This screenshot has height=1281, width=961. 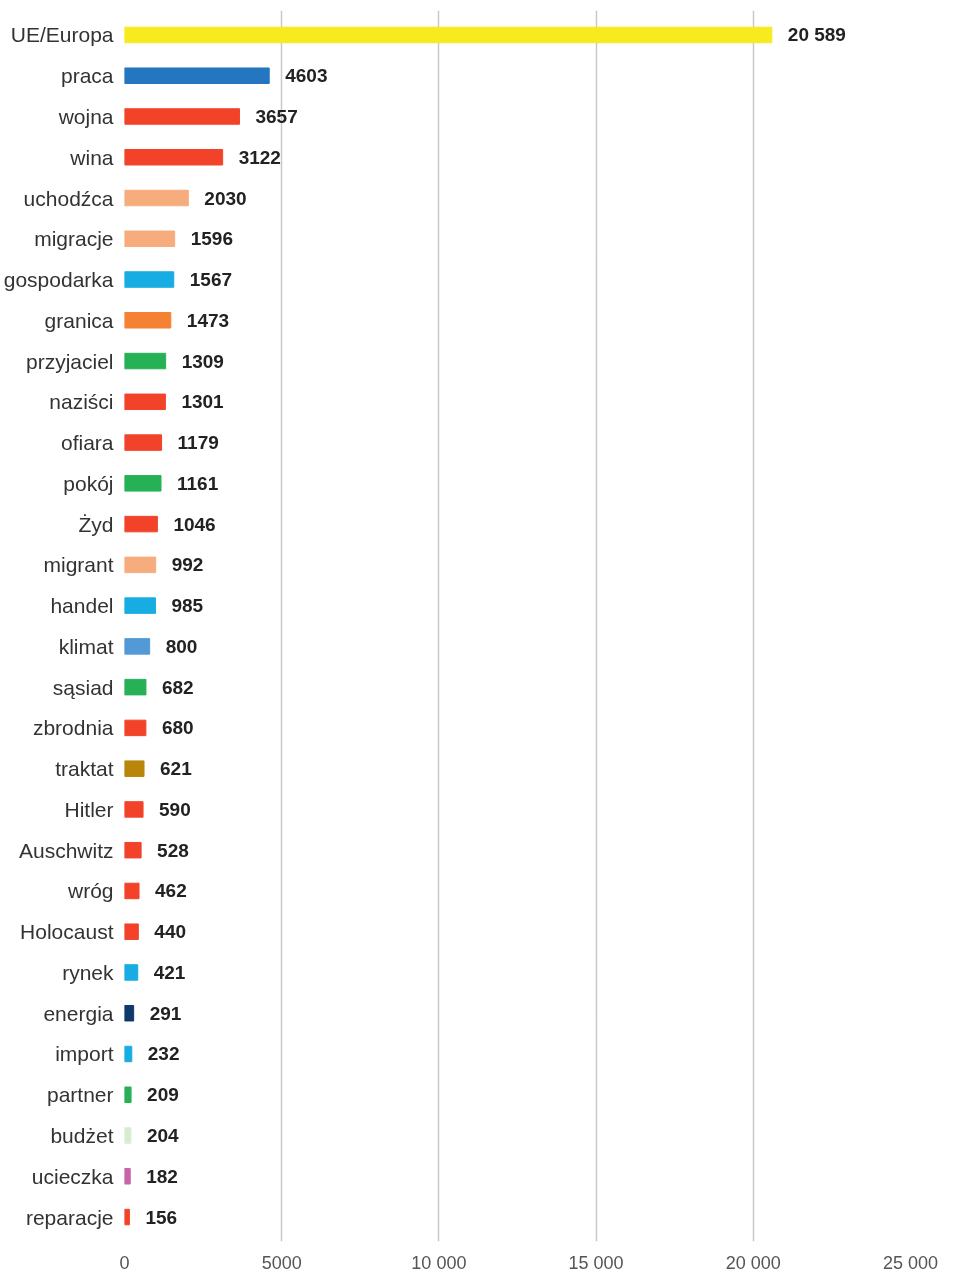 What do you see at coordinates (58, 280) in the screenshot?
I see `y-tick-label: gospodarka` at bounding box center [58, 280].